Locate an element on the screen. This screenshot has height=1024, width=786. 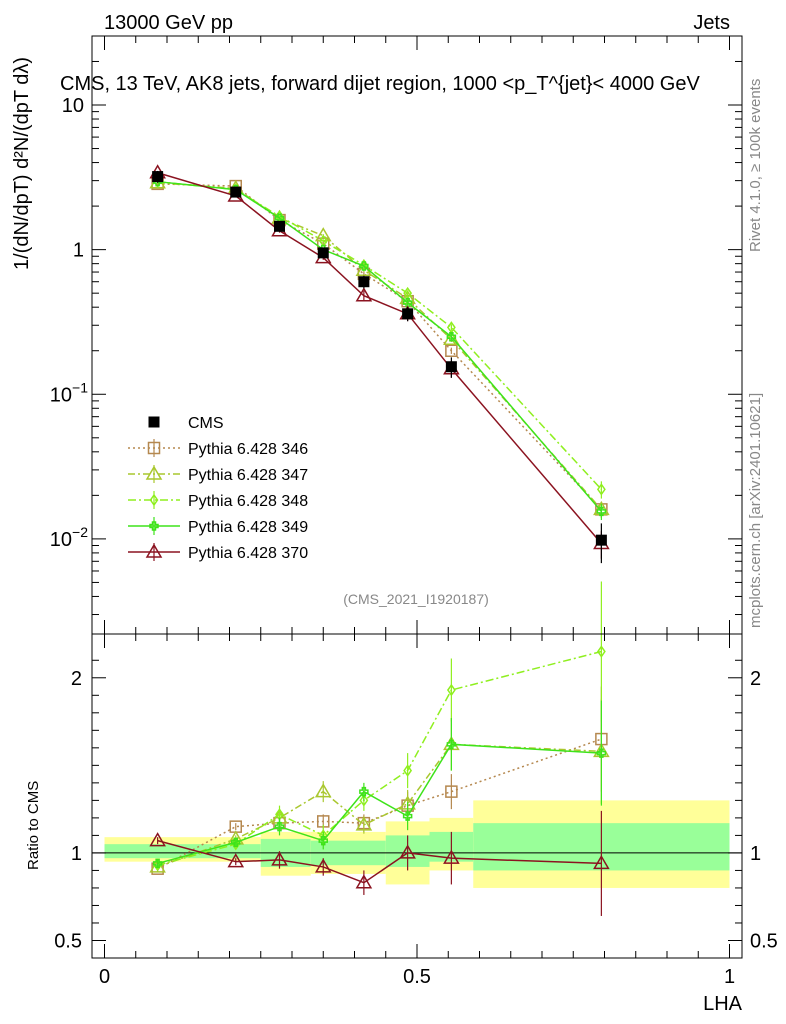
rivet-label: Rivet 4.1.0, ≥ 100k events is located at coordinates (755, 165).